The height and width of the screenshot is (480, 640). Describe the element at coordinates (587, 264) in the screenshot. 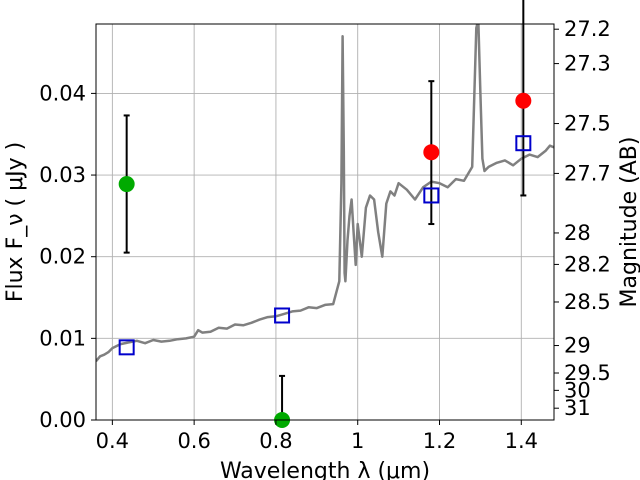

I see `mag-tick-label: 28.2` at that location.